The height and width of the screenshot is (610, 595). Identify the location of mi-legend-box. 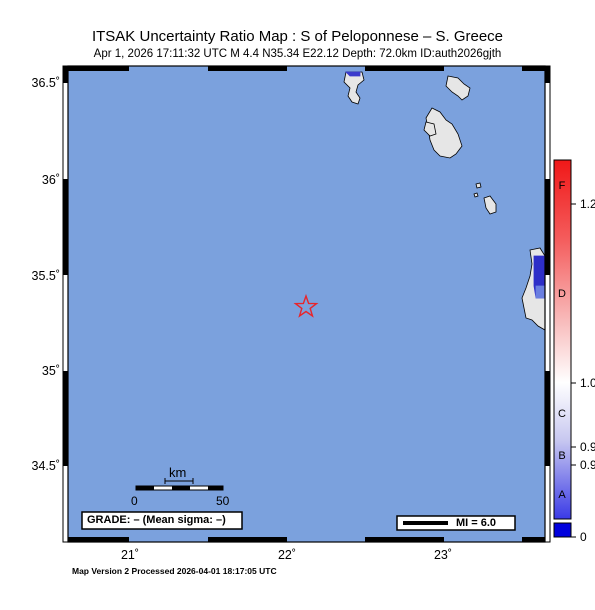
(456, 523).